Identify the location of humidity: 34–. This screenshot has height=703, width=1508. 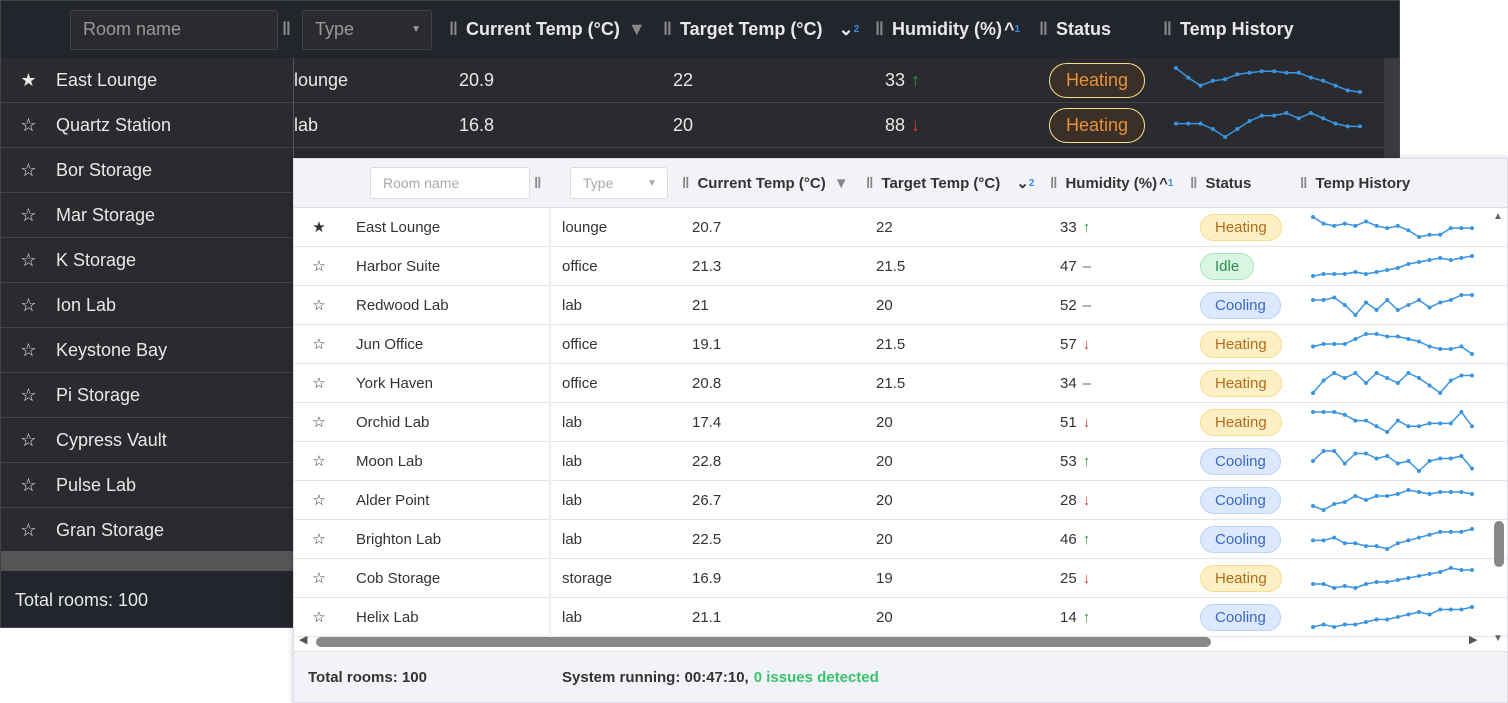
(1125, 383).